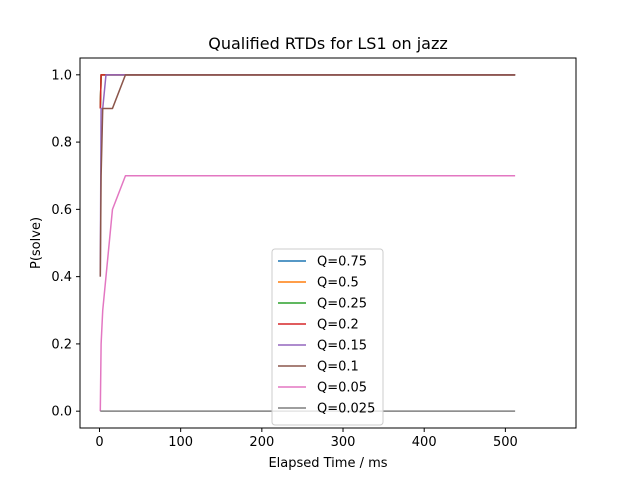  Describe the element at coordinates (343, 442) in the screenshot. I see `x-tick-label: 300` at that location.